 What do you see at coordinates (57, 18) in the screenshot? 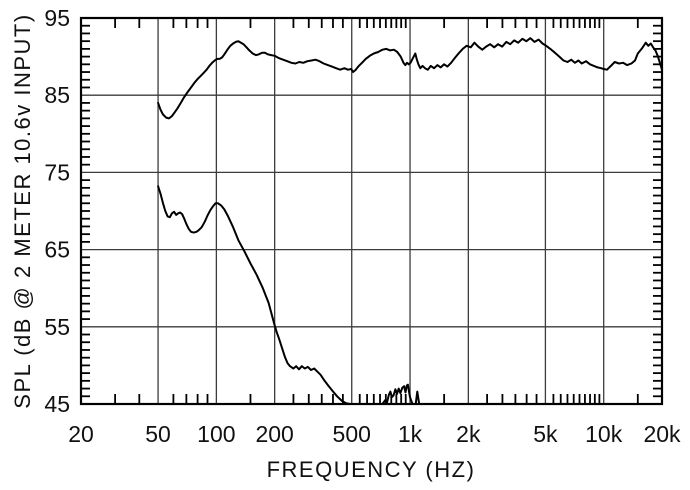
I see `y-tick-label: 95` at bounding box center [57, 18].